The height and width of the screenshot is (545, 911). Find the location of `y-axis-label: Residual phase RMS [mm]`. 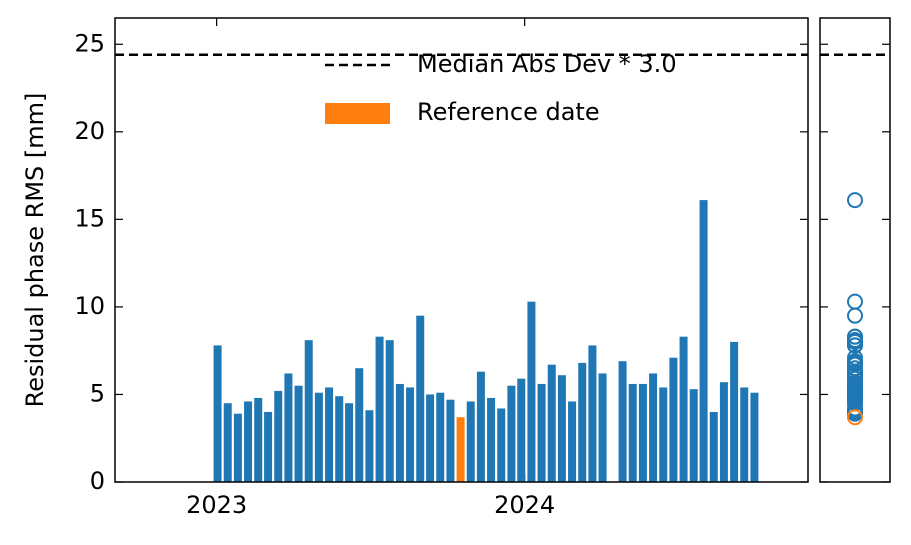

y-axis-label: Residual phase RMS [mm] is located at coordinates (35, 250).